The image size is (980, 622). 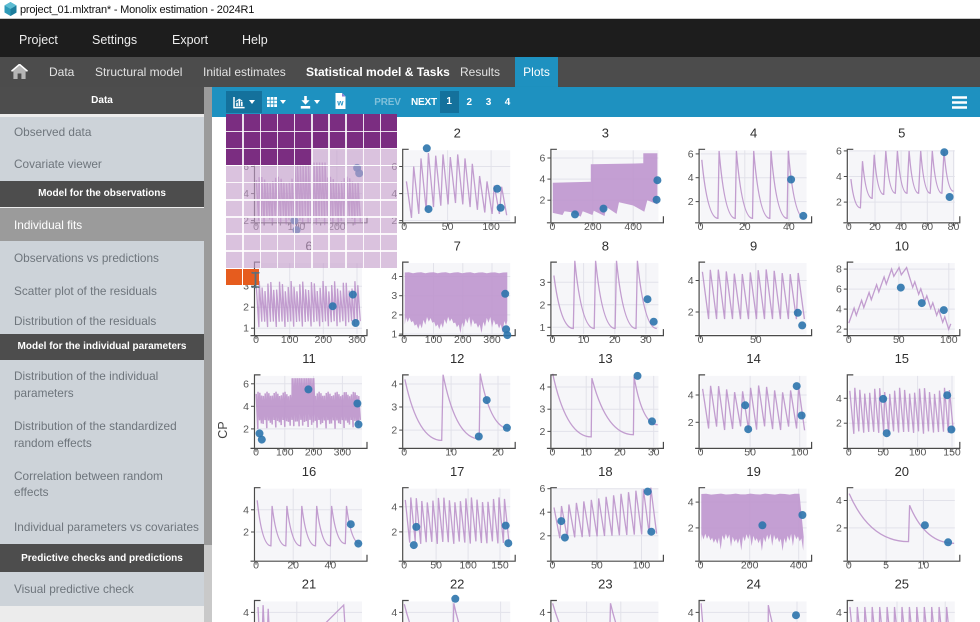 I want to click on svg-text: 400, so click(x=799, y=565).